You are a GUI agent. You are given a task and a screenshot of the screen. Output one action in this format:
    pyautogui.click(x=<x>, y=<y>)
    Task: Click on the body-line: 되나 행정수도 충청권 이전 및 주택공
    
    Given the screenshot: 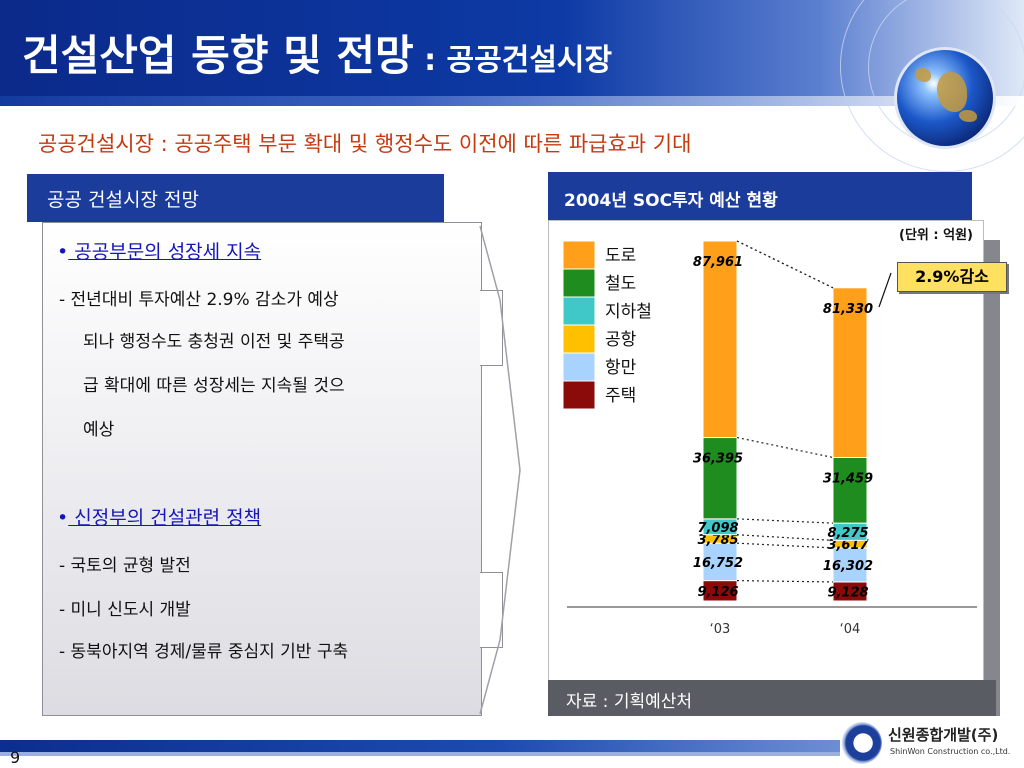 What is the action you would take?
    pyautogui.click(x=214, y=342)
    